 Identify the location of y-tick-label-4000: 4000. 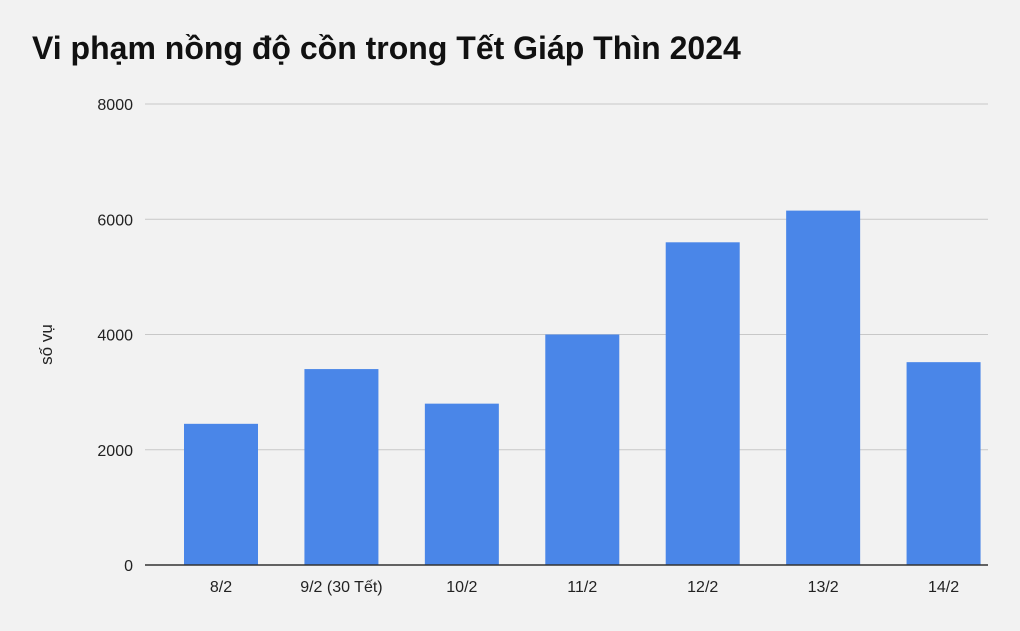
(115, 336).